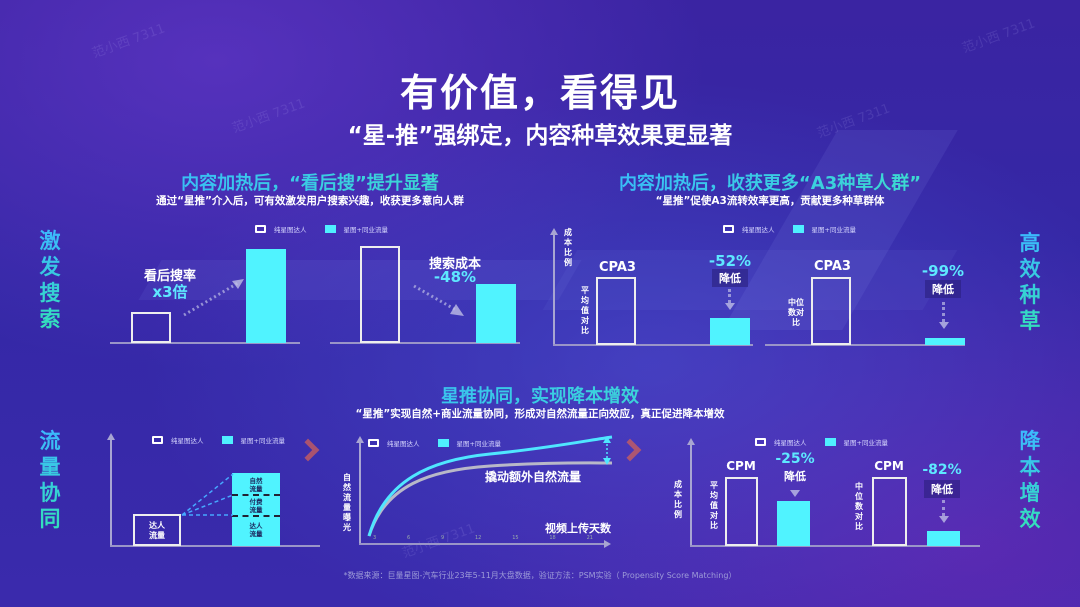 This screenshot has width=1080, height=607. Describe the element at coordinates (490, 486) in the screenshot. I see `curve-plot` at that location.